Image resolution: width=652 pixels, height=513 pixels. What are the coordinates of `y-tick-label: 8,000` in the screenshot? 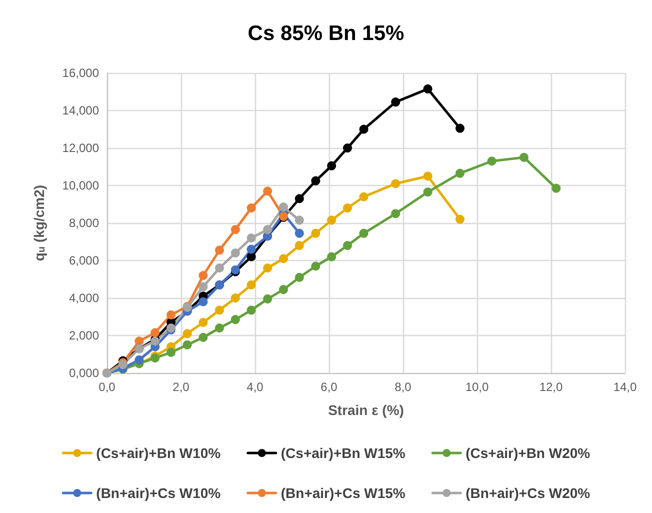 It's located at (84, 223).